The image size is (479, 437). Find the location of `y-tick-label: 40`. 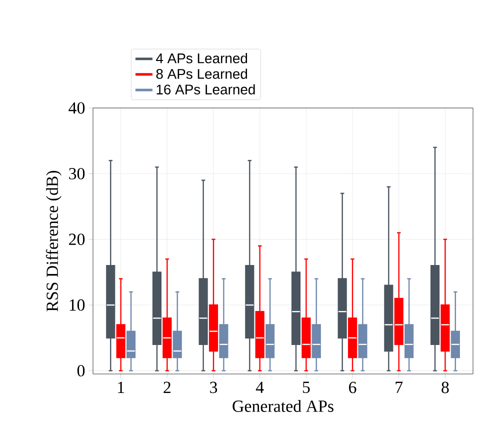

y-tick-label: 40 is located at coordinates (76, 108).